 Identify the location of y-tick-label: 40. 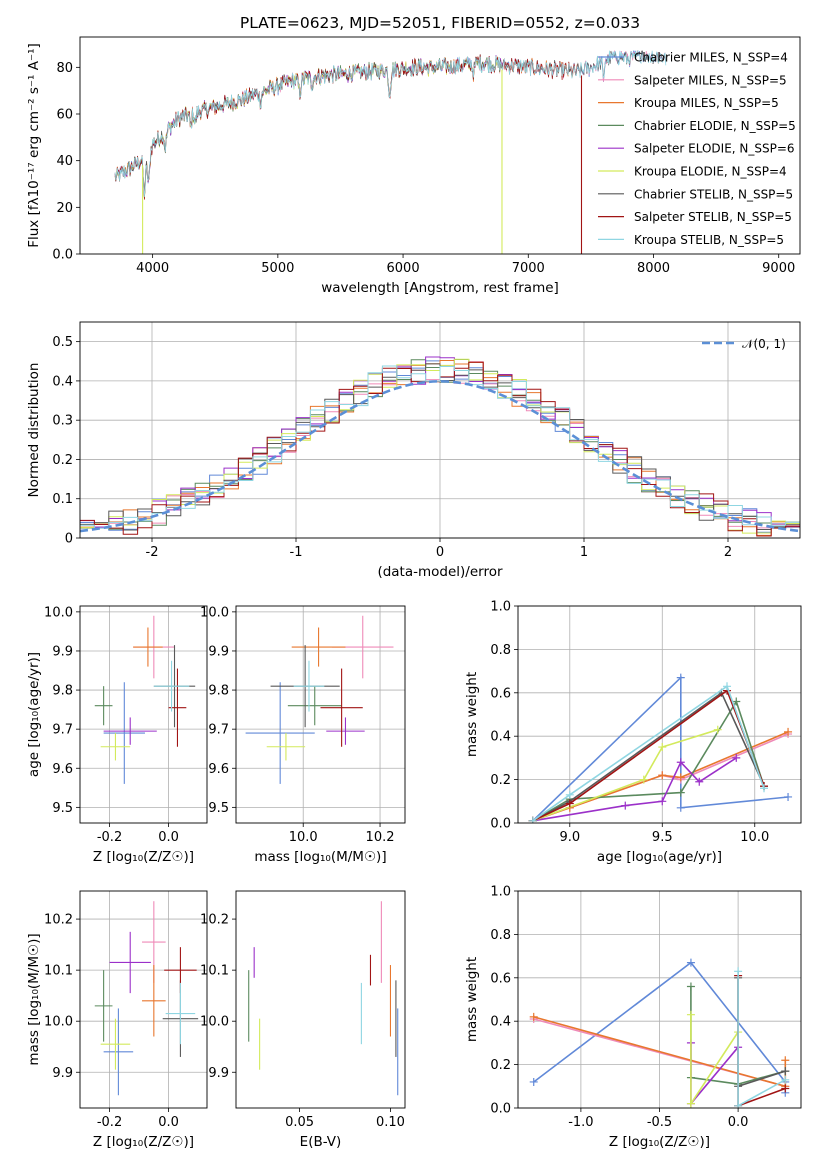
(64, 161).